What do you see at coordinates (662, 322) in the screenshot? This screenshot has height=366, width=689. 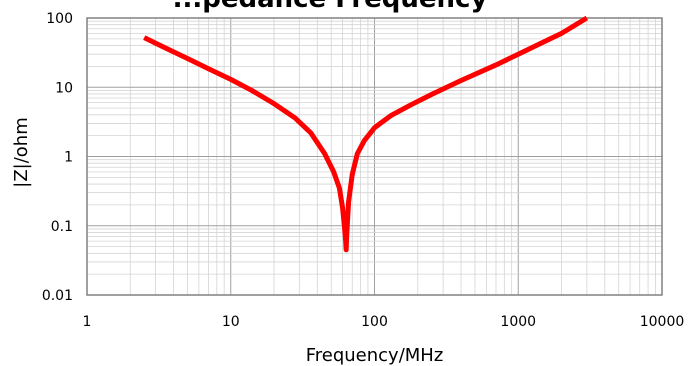 I see `x-tick-label: 10000` at bounding box center [662, 322].